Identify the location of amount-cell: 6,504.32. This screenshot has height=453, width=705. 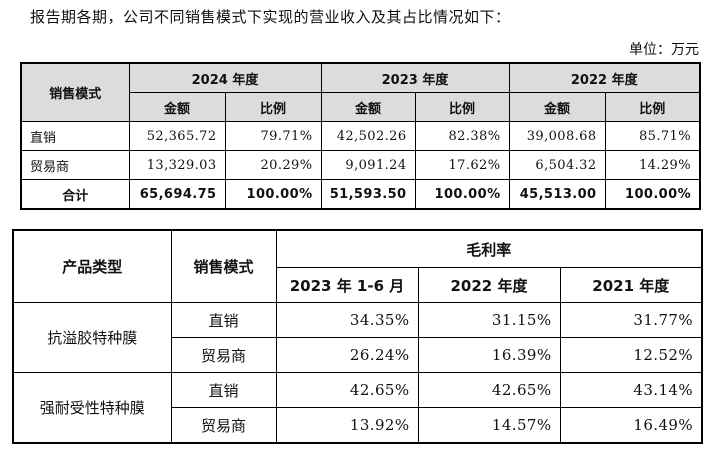
(557, 165).